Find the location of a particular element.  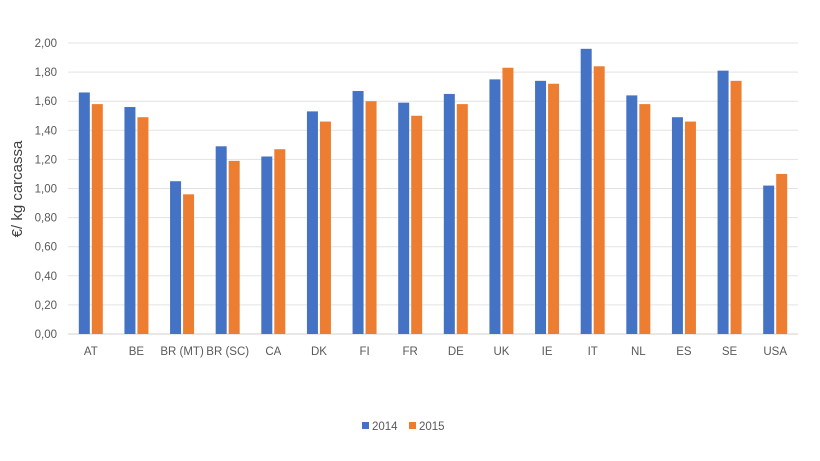

legend: 2014 2015 is located at coordinates (403, 427).